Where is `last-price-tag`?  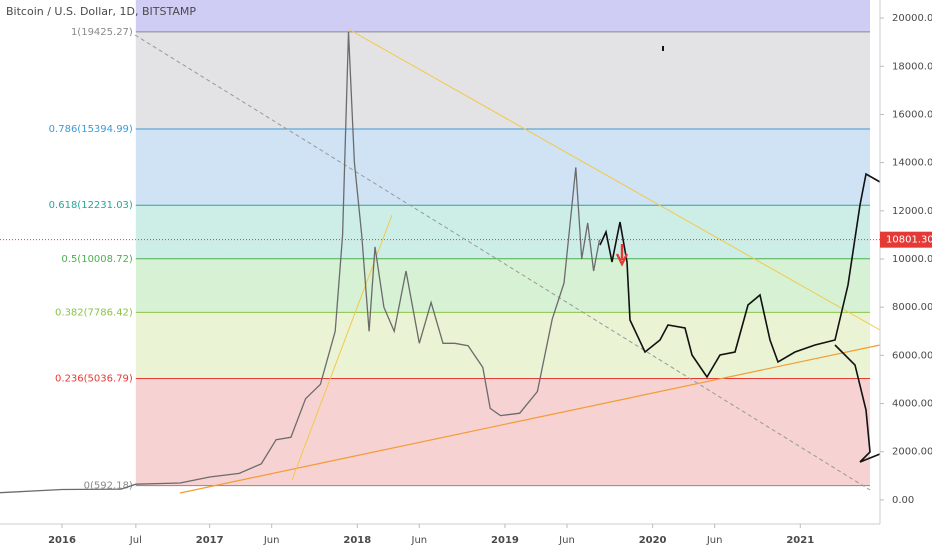 last-price-tag is located at coordinates (906, 239).